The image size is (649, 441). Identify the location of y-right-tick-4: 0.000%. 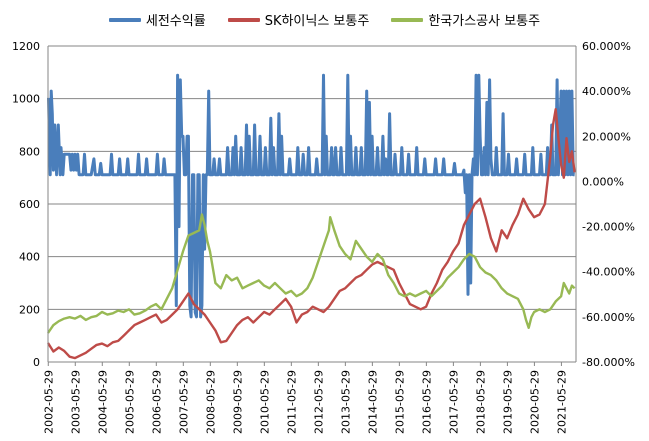
(603, 181).